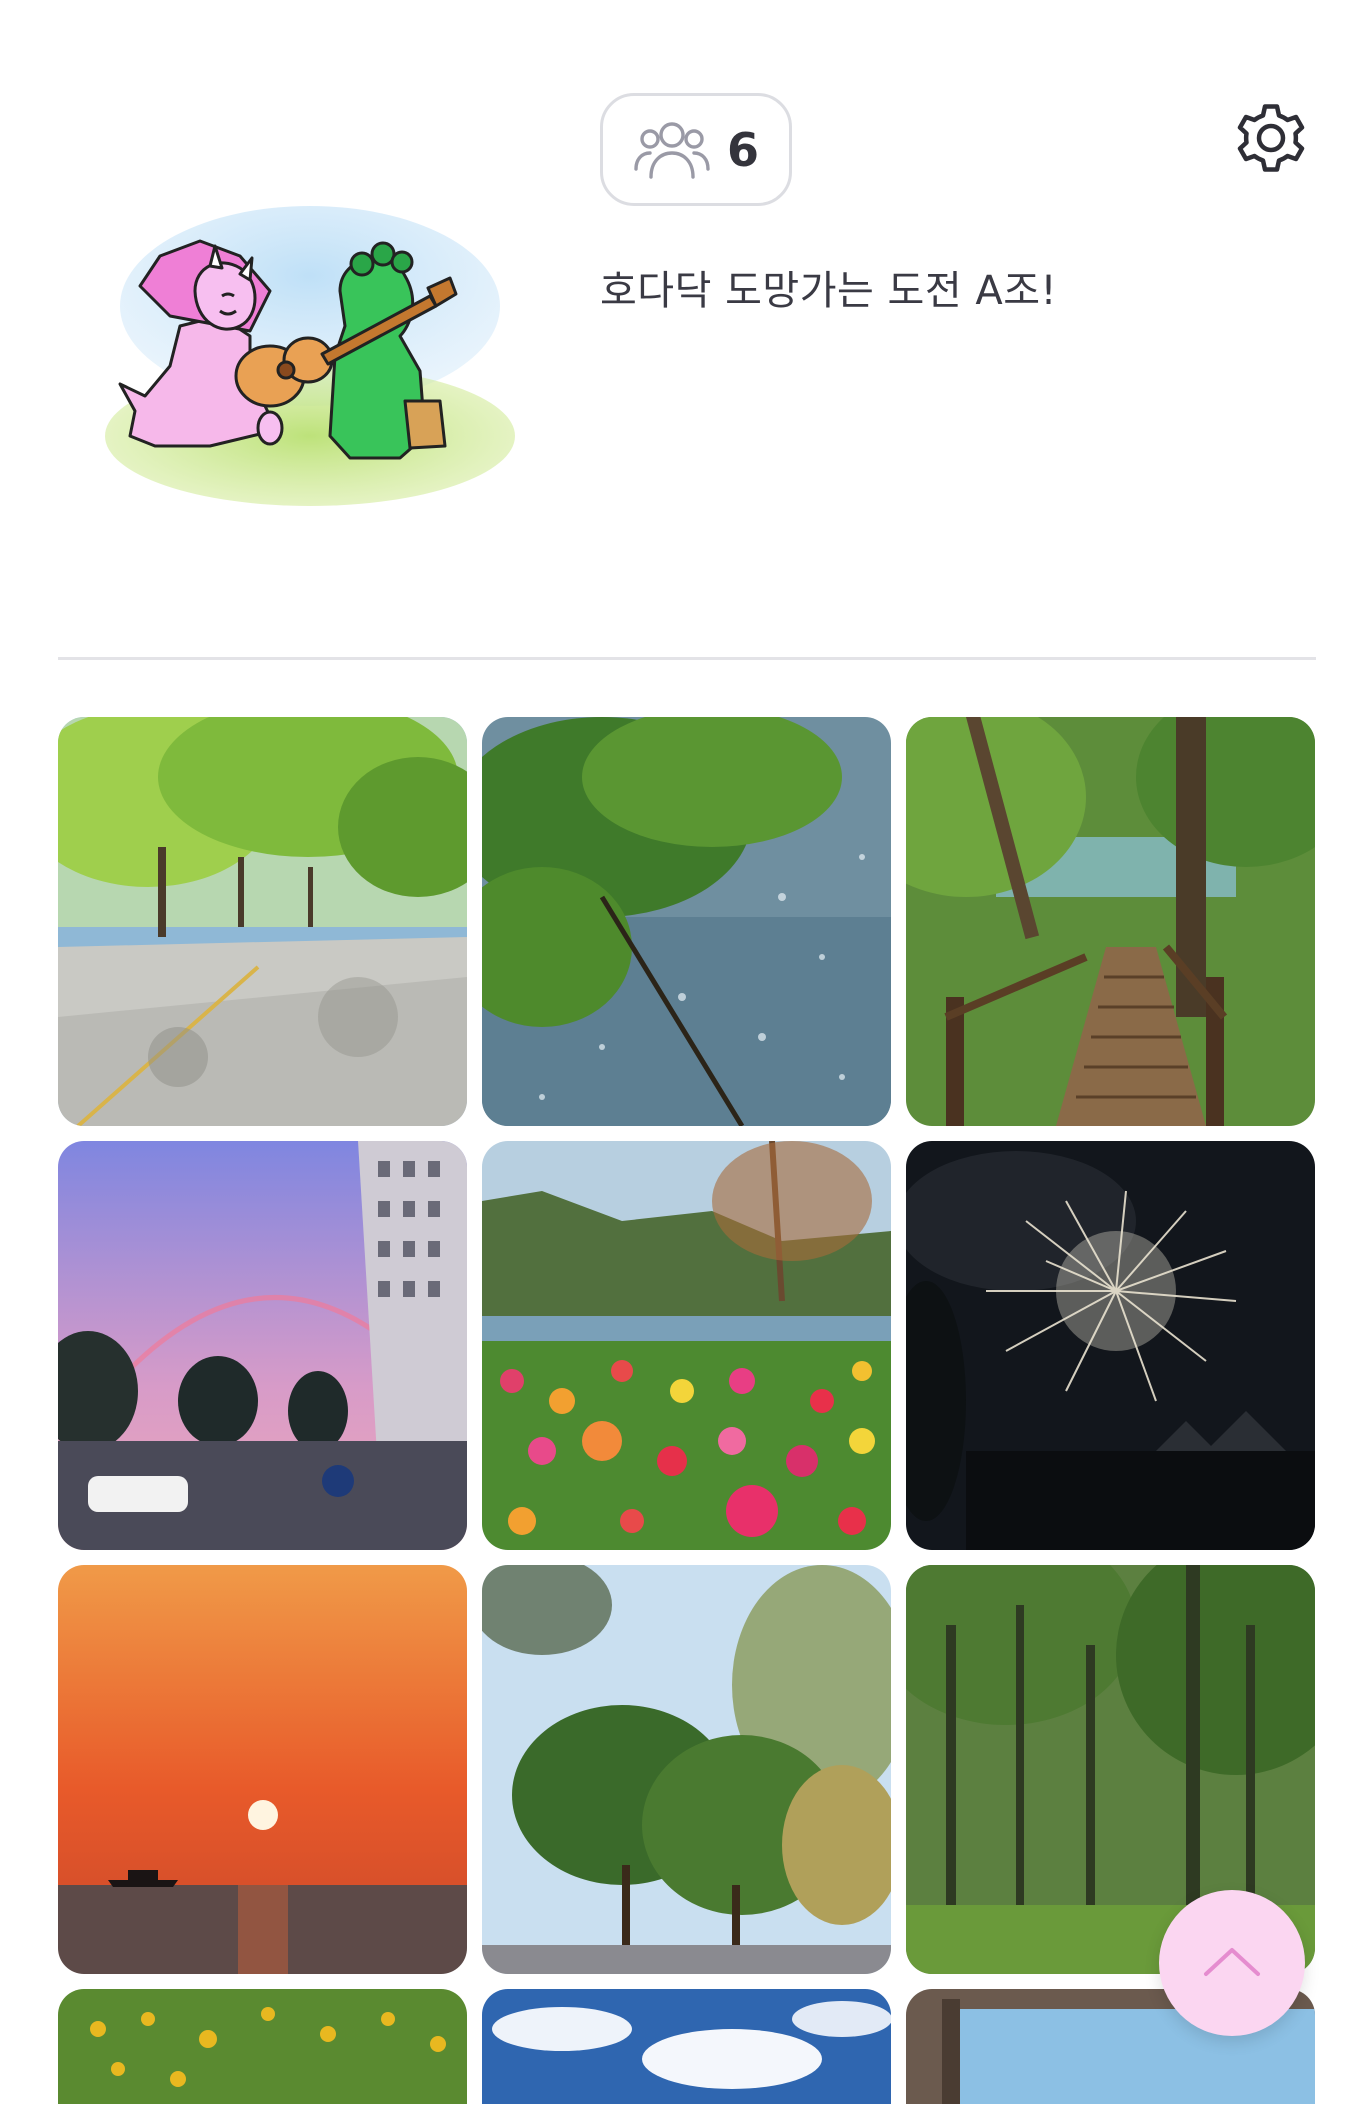 The width and height of the screenshot is (1372, 2104). What do you see at coordinates (672, 150) in the screenshot?
I see `people-icon` at bounding box center [672, 150].